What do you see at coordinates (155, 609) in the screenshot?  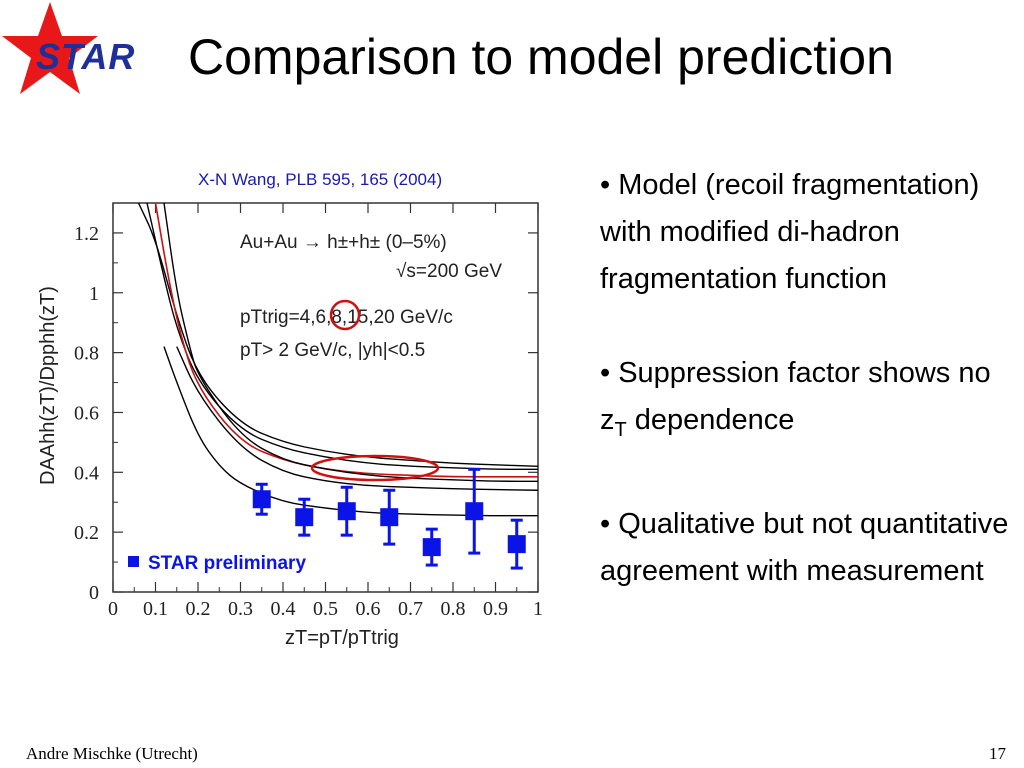 I see `x-tick-label: 0.1` at bounding box center [155, 609].